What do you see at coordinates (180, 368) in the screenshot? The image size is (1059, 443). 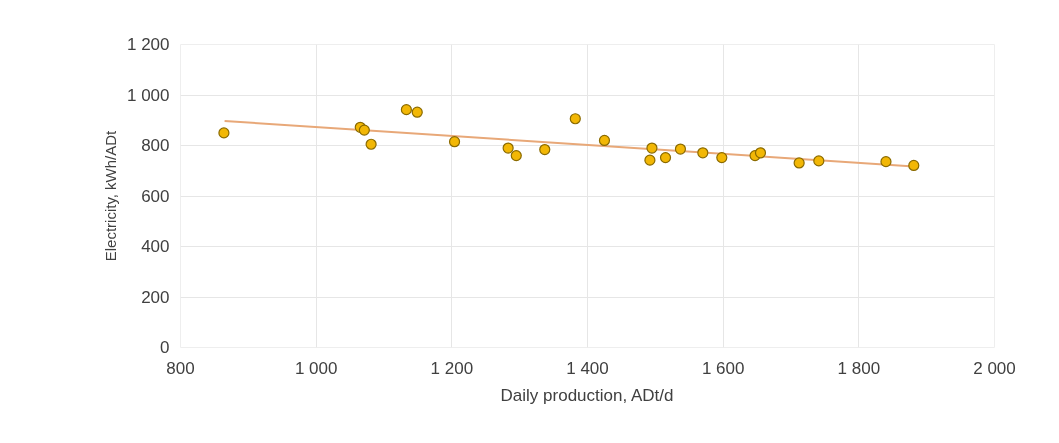 I see `x-tick-label: 800` at bounding box center [180, 368].